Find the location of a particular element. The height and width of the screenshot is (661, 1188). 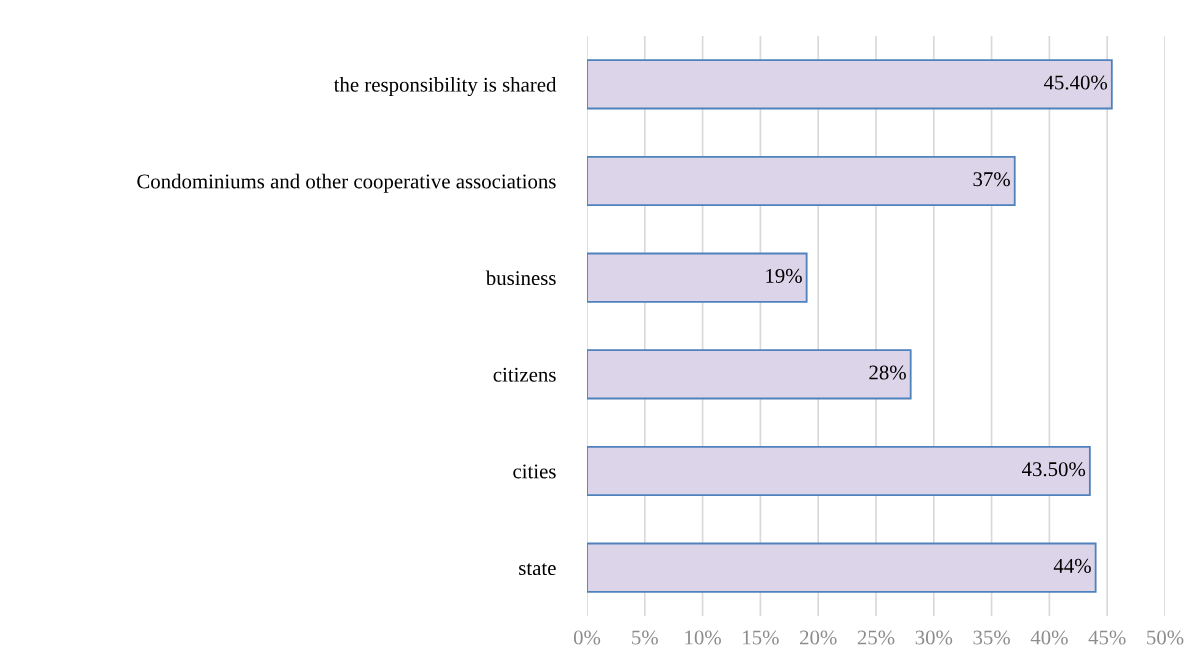

y-tick-label: business is located at coordinates (520, 278).